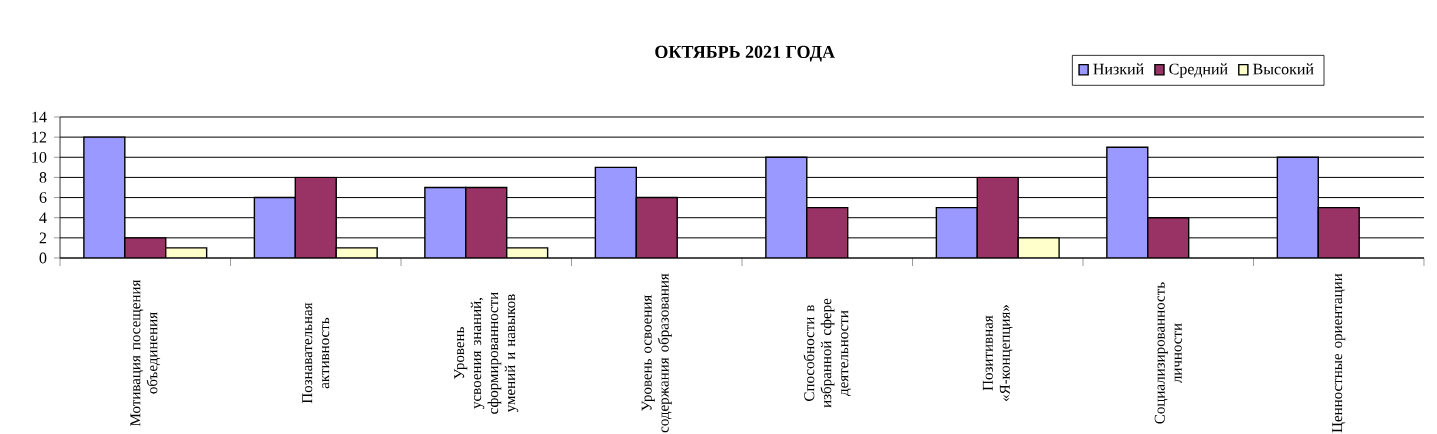 This screenshot has height=434, width=1437. I want to click on y-tick-label: 14, so click(39, 117).